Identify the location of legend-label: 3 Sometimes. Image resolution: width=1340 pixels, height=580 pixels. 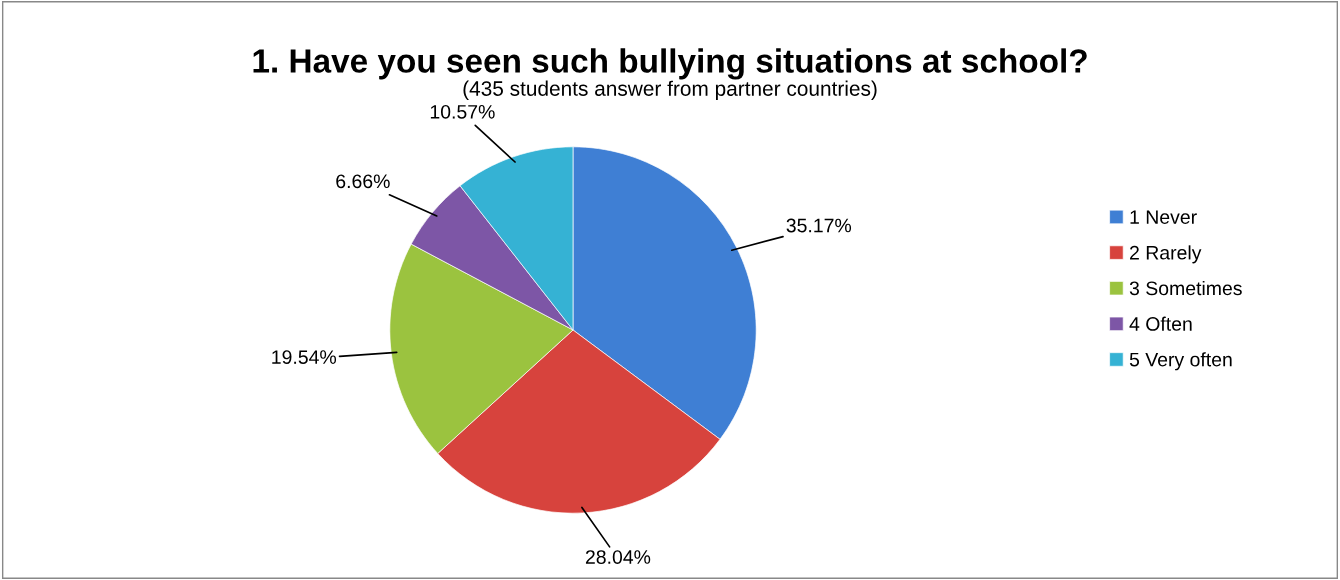
(1185, 288).